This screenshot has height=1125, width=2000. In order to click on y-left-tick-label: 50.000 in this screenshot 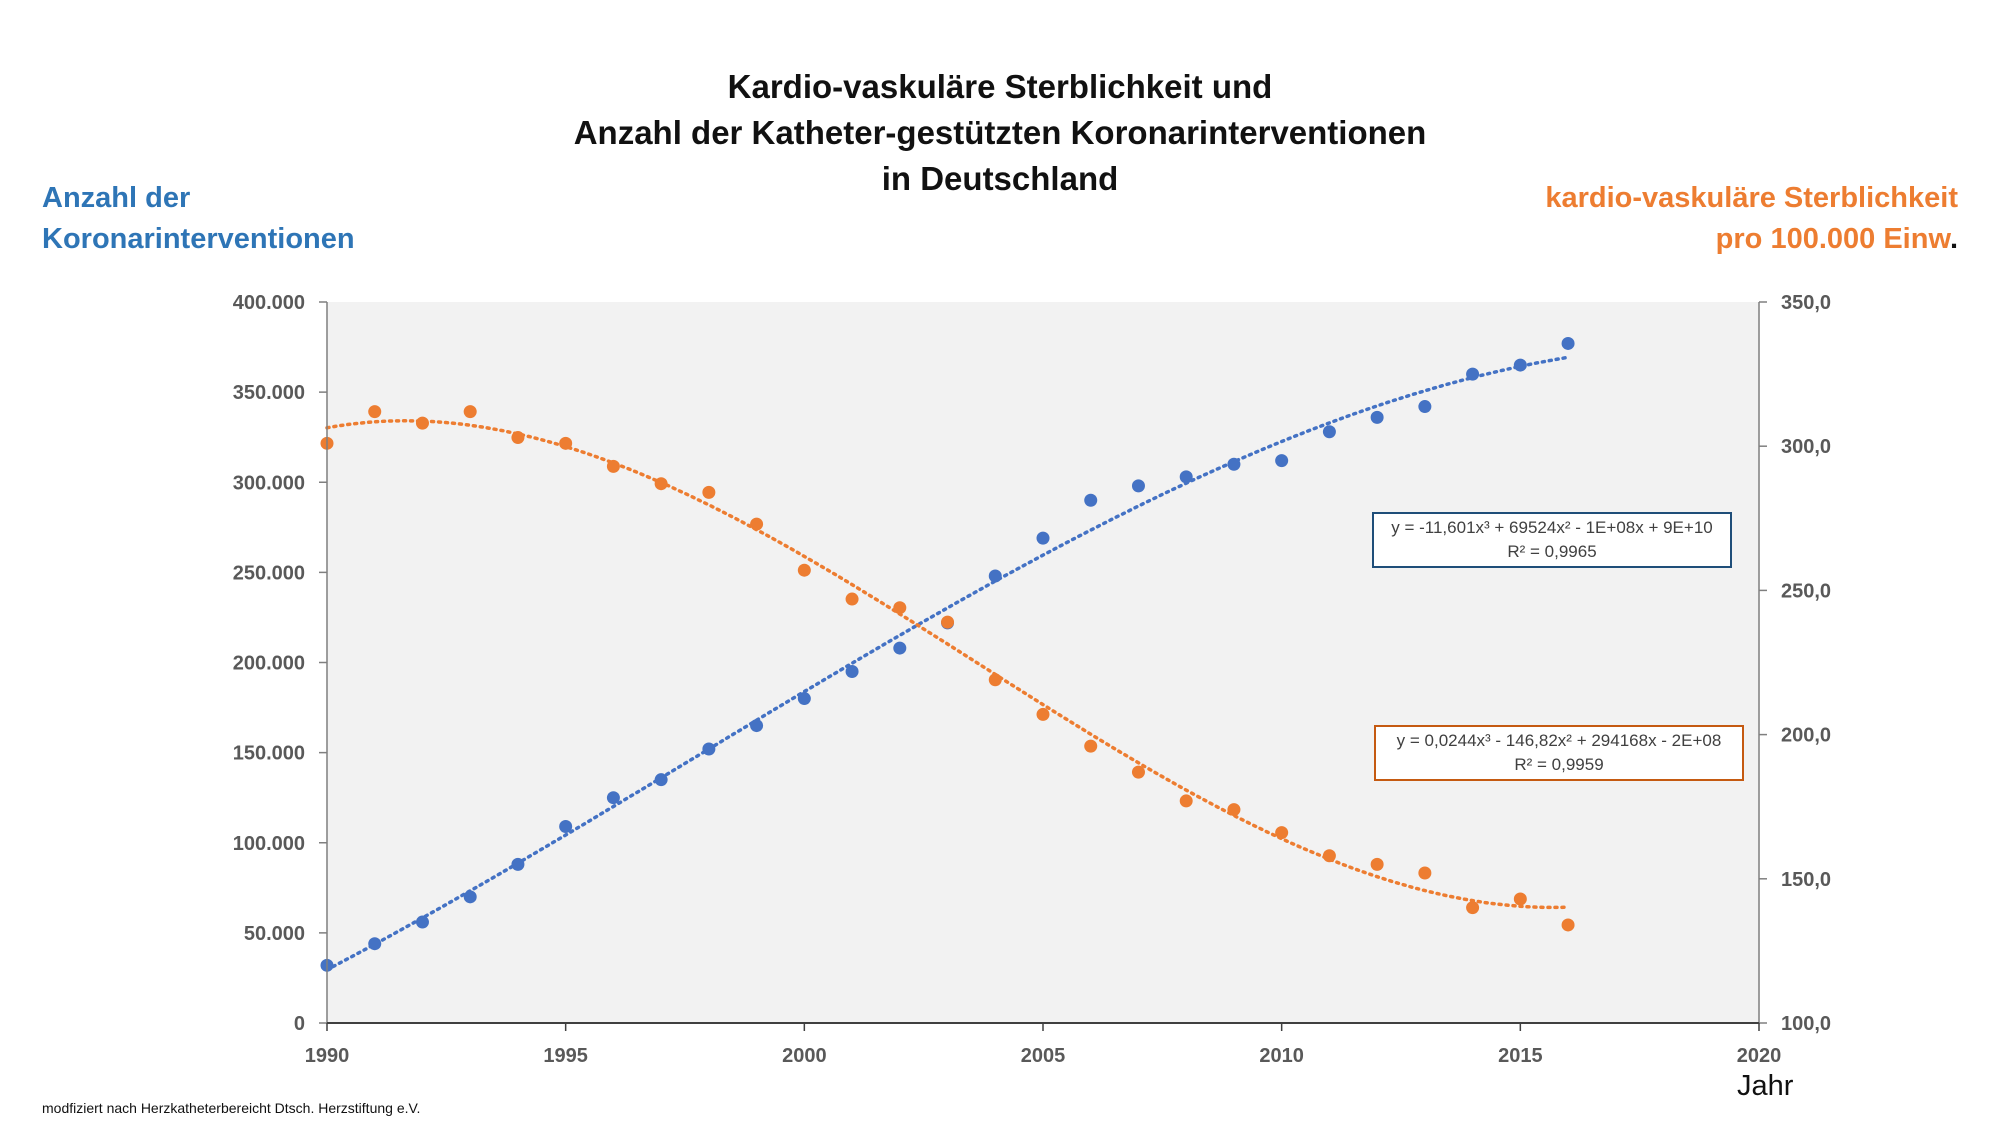, I will do `click(274, 934)`.